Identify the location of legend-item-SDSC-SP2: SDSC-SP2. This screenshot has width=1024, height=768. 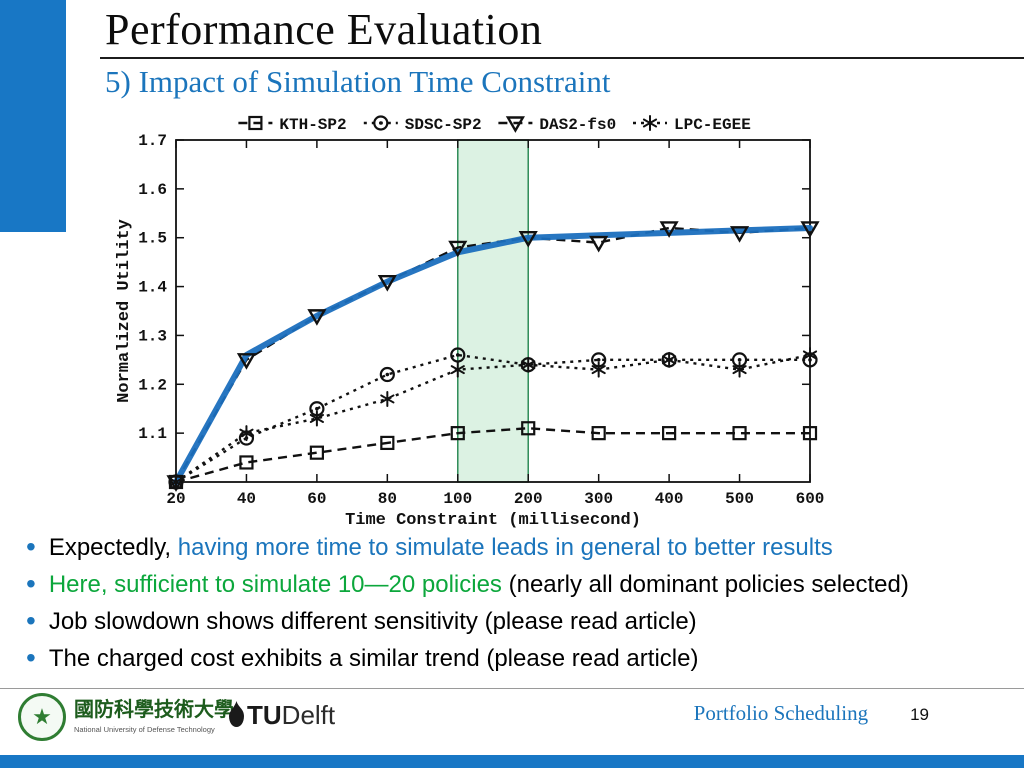
(422, 124).